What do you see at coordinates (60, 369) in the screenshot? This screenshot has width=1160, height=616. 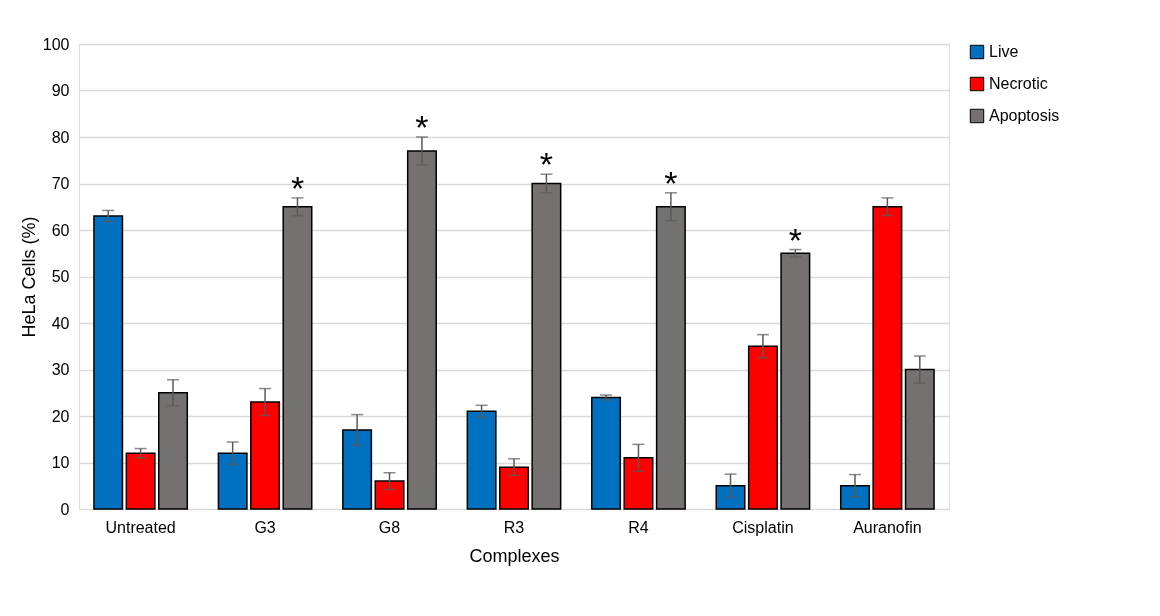 I see `y-tick-label: 30` at bounding box center [60, 369].